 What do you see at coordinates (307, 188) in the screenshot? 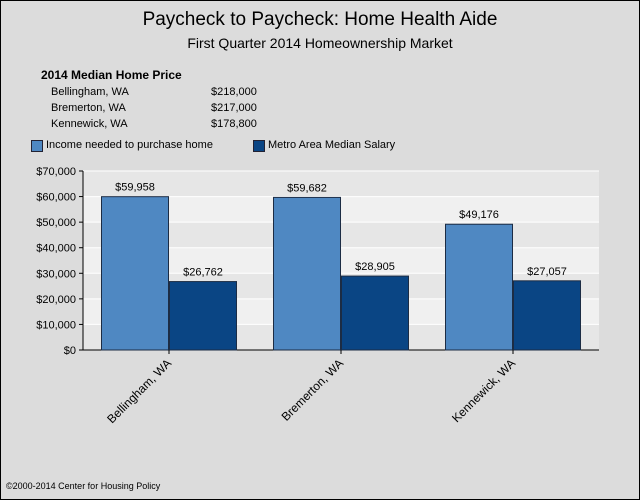
I see `data-label: $59,682` at bounding box center [307, 188].